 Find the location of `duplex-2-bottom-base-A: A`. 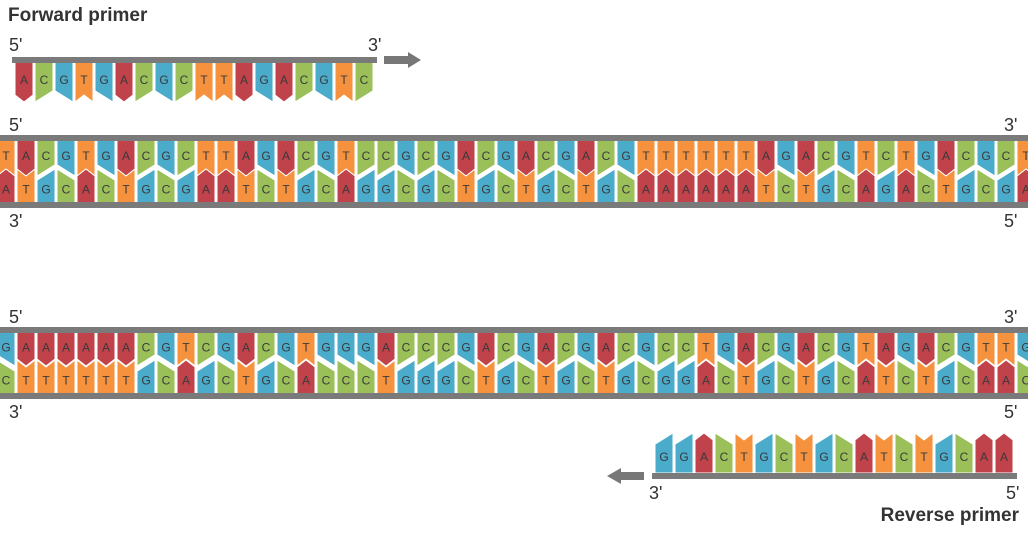

duplex-2-bottom-base-A: A is located at coordinates (986, 377).